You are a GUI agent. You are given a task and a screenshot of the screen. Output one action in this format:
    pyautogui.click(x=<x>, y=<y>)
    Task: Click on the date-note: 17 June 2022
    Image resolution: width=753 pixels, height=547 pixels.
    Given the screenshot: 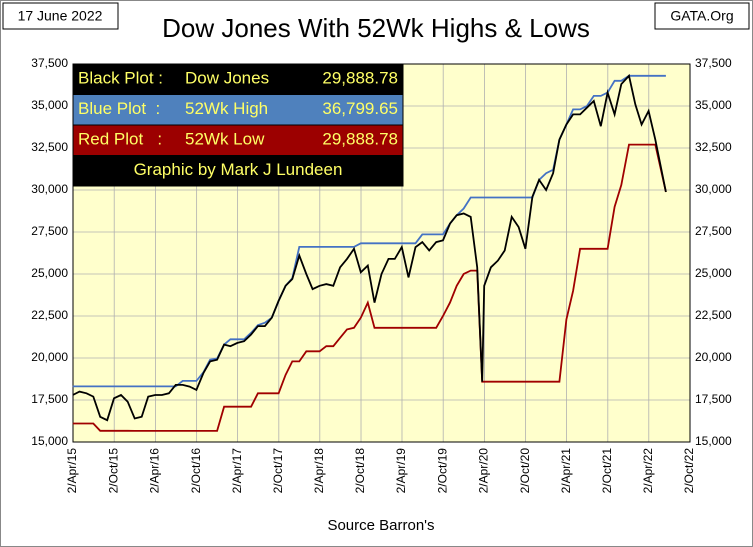 What is the action you would take?
    pyautogui.click(x=60, y=16)
    